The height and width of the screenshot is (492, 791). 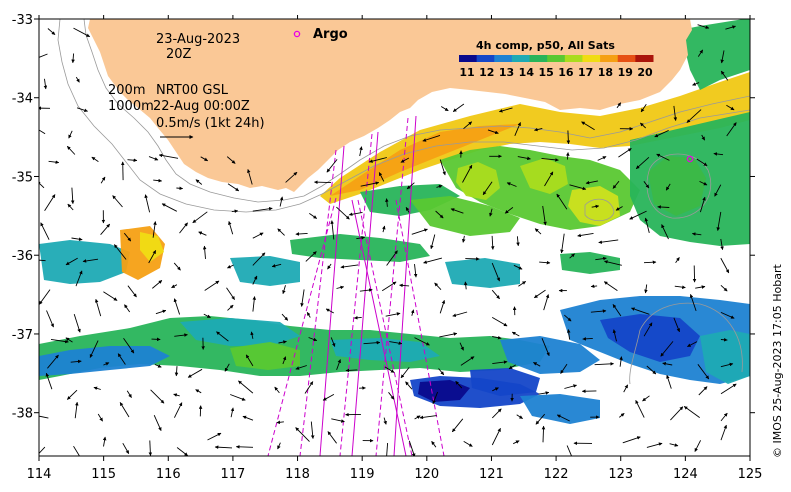 What do you see at coordinates (599, 210) in the screenshot?
I see `eddy-contour-mid` at bounding box center [599, 210].